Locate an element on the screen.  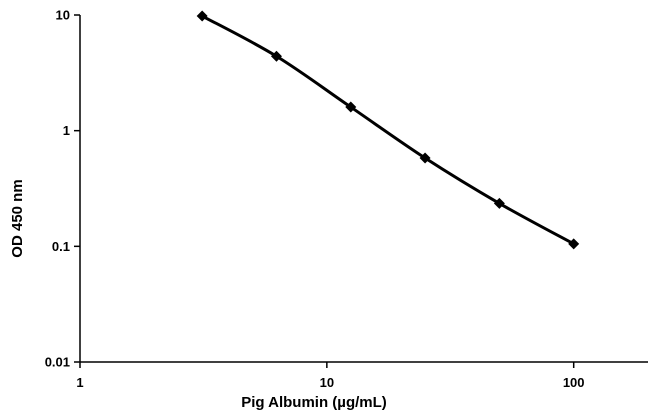
y-axis-title: OD 450 nm is located at coordinates (17, 218).